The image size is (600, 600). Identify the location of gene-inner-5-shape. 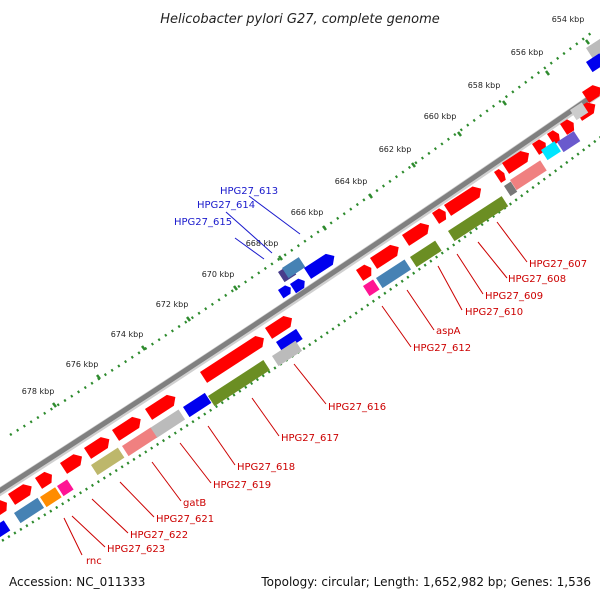
(511, 189).